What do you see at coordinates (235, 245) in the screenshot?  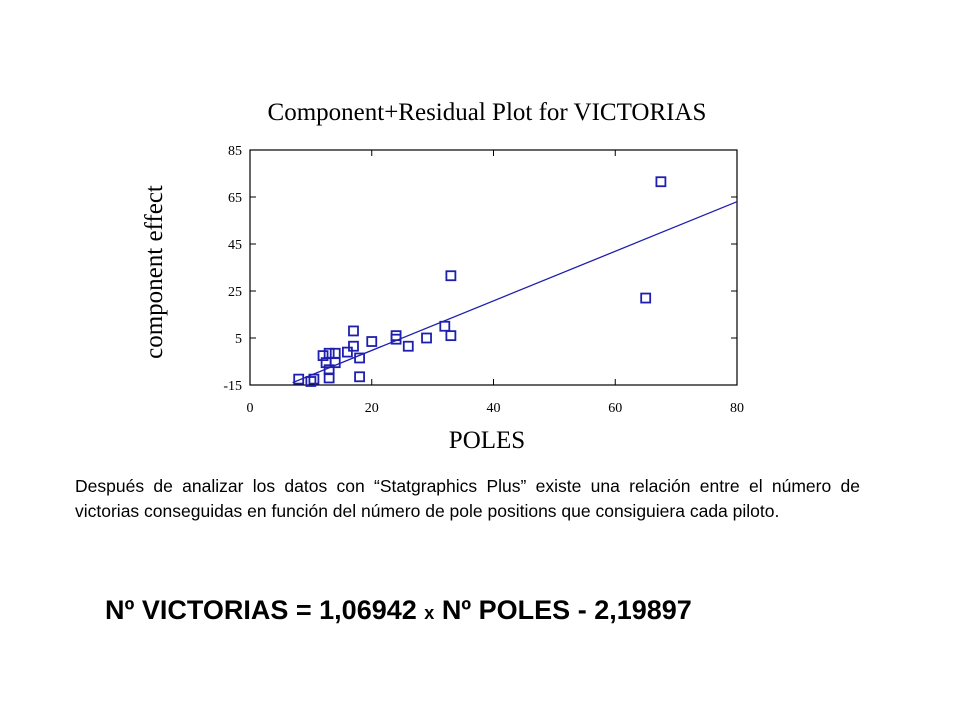 I see `y-tick-label: 45` at bounding box center [235, 245].